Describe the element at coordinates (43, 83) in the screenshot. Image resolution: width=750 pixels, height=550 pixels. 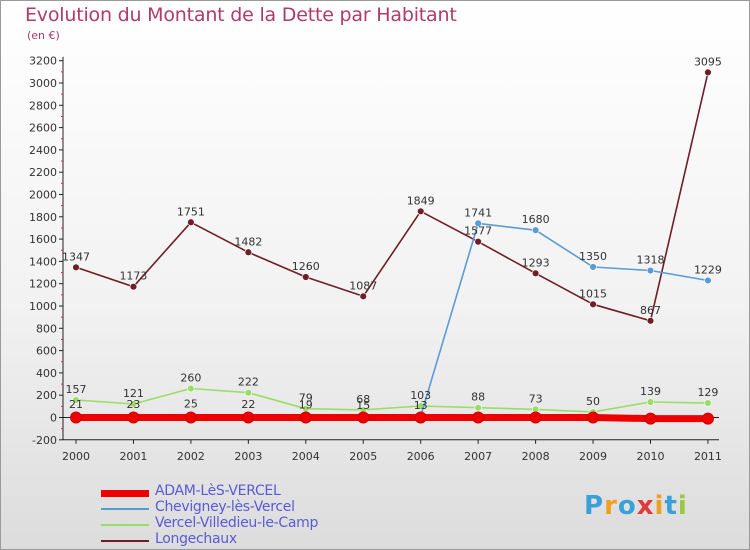
I see `y-tick-label: 3000` at that location.